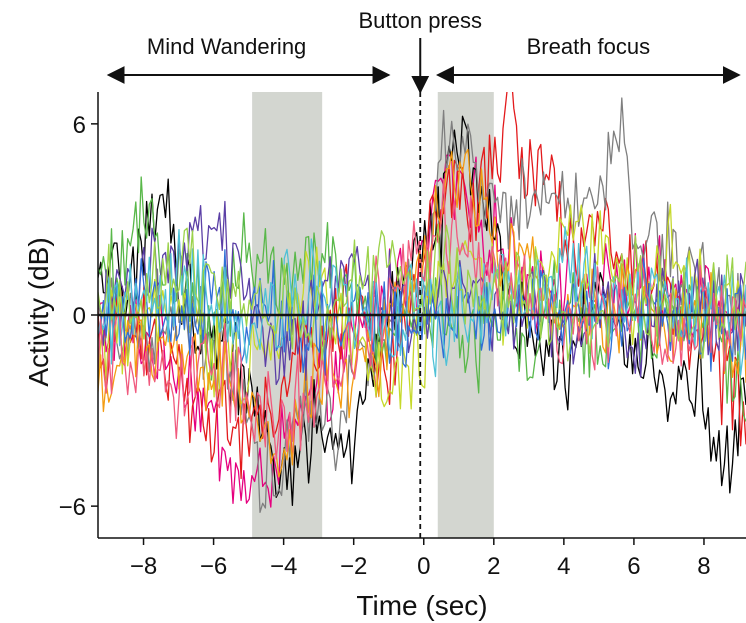 This screenshot has width=746, height=623. Describe the element at coordinates (423, 566) in the screenshot. I see `x-tick-label: 0` at that location.